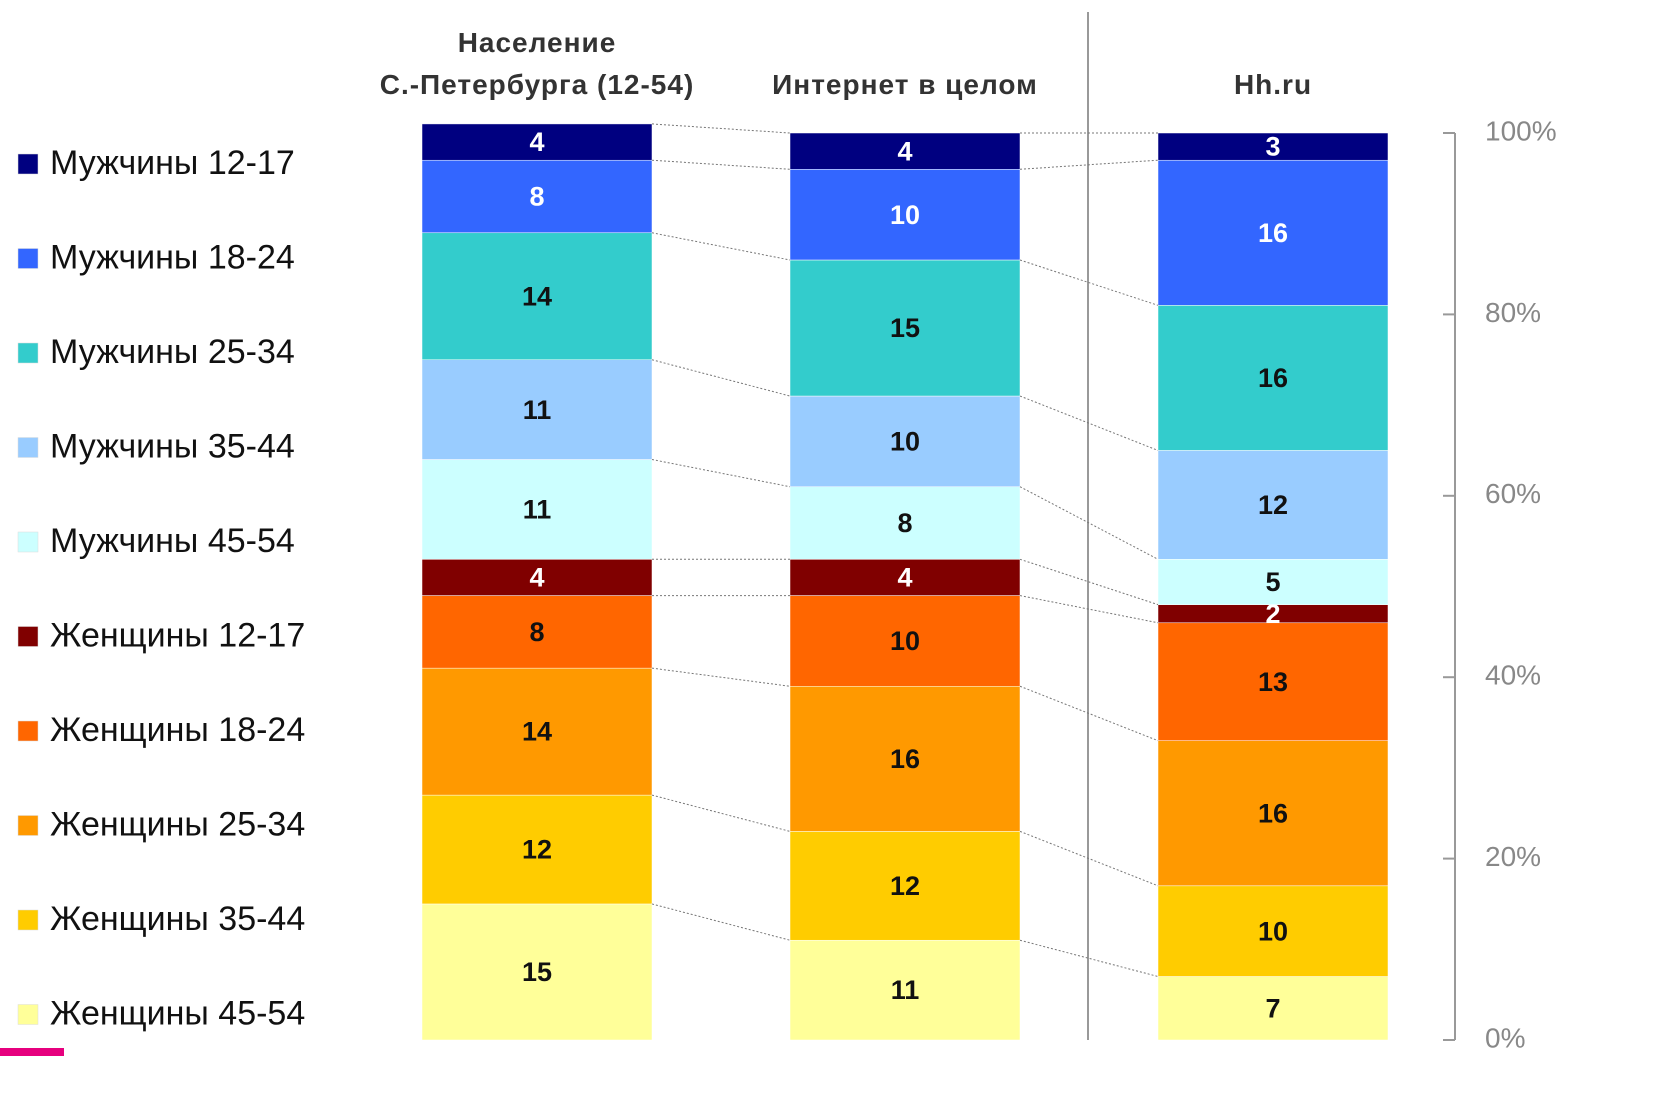 This screenshot has width=1659, height=1116. Describe the element at coordinates (905, 84) in the screenshot. I see `column-header: Интернет в целом` at that location.